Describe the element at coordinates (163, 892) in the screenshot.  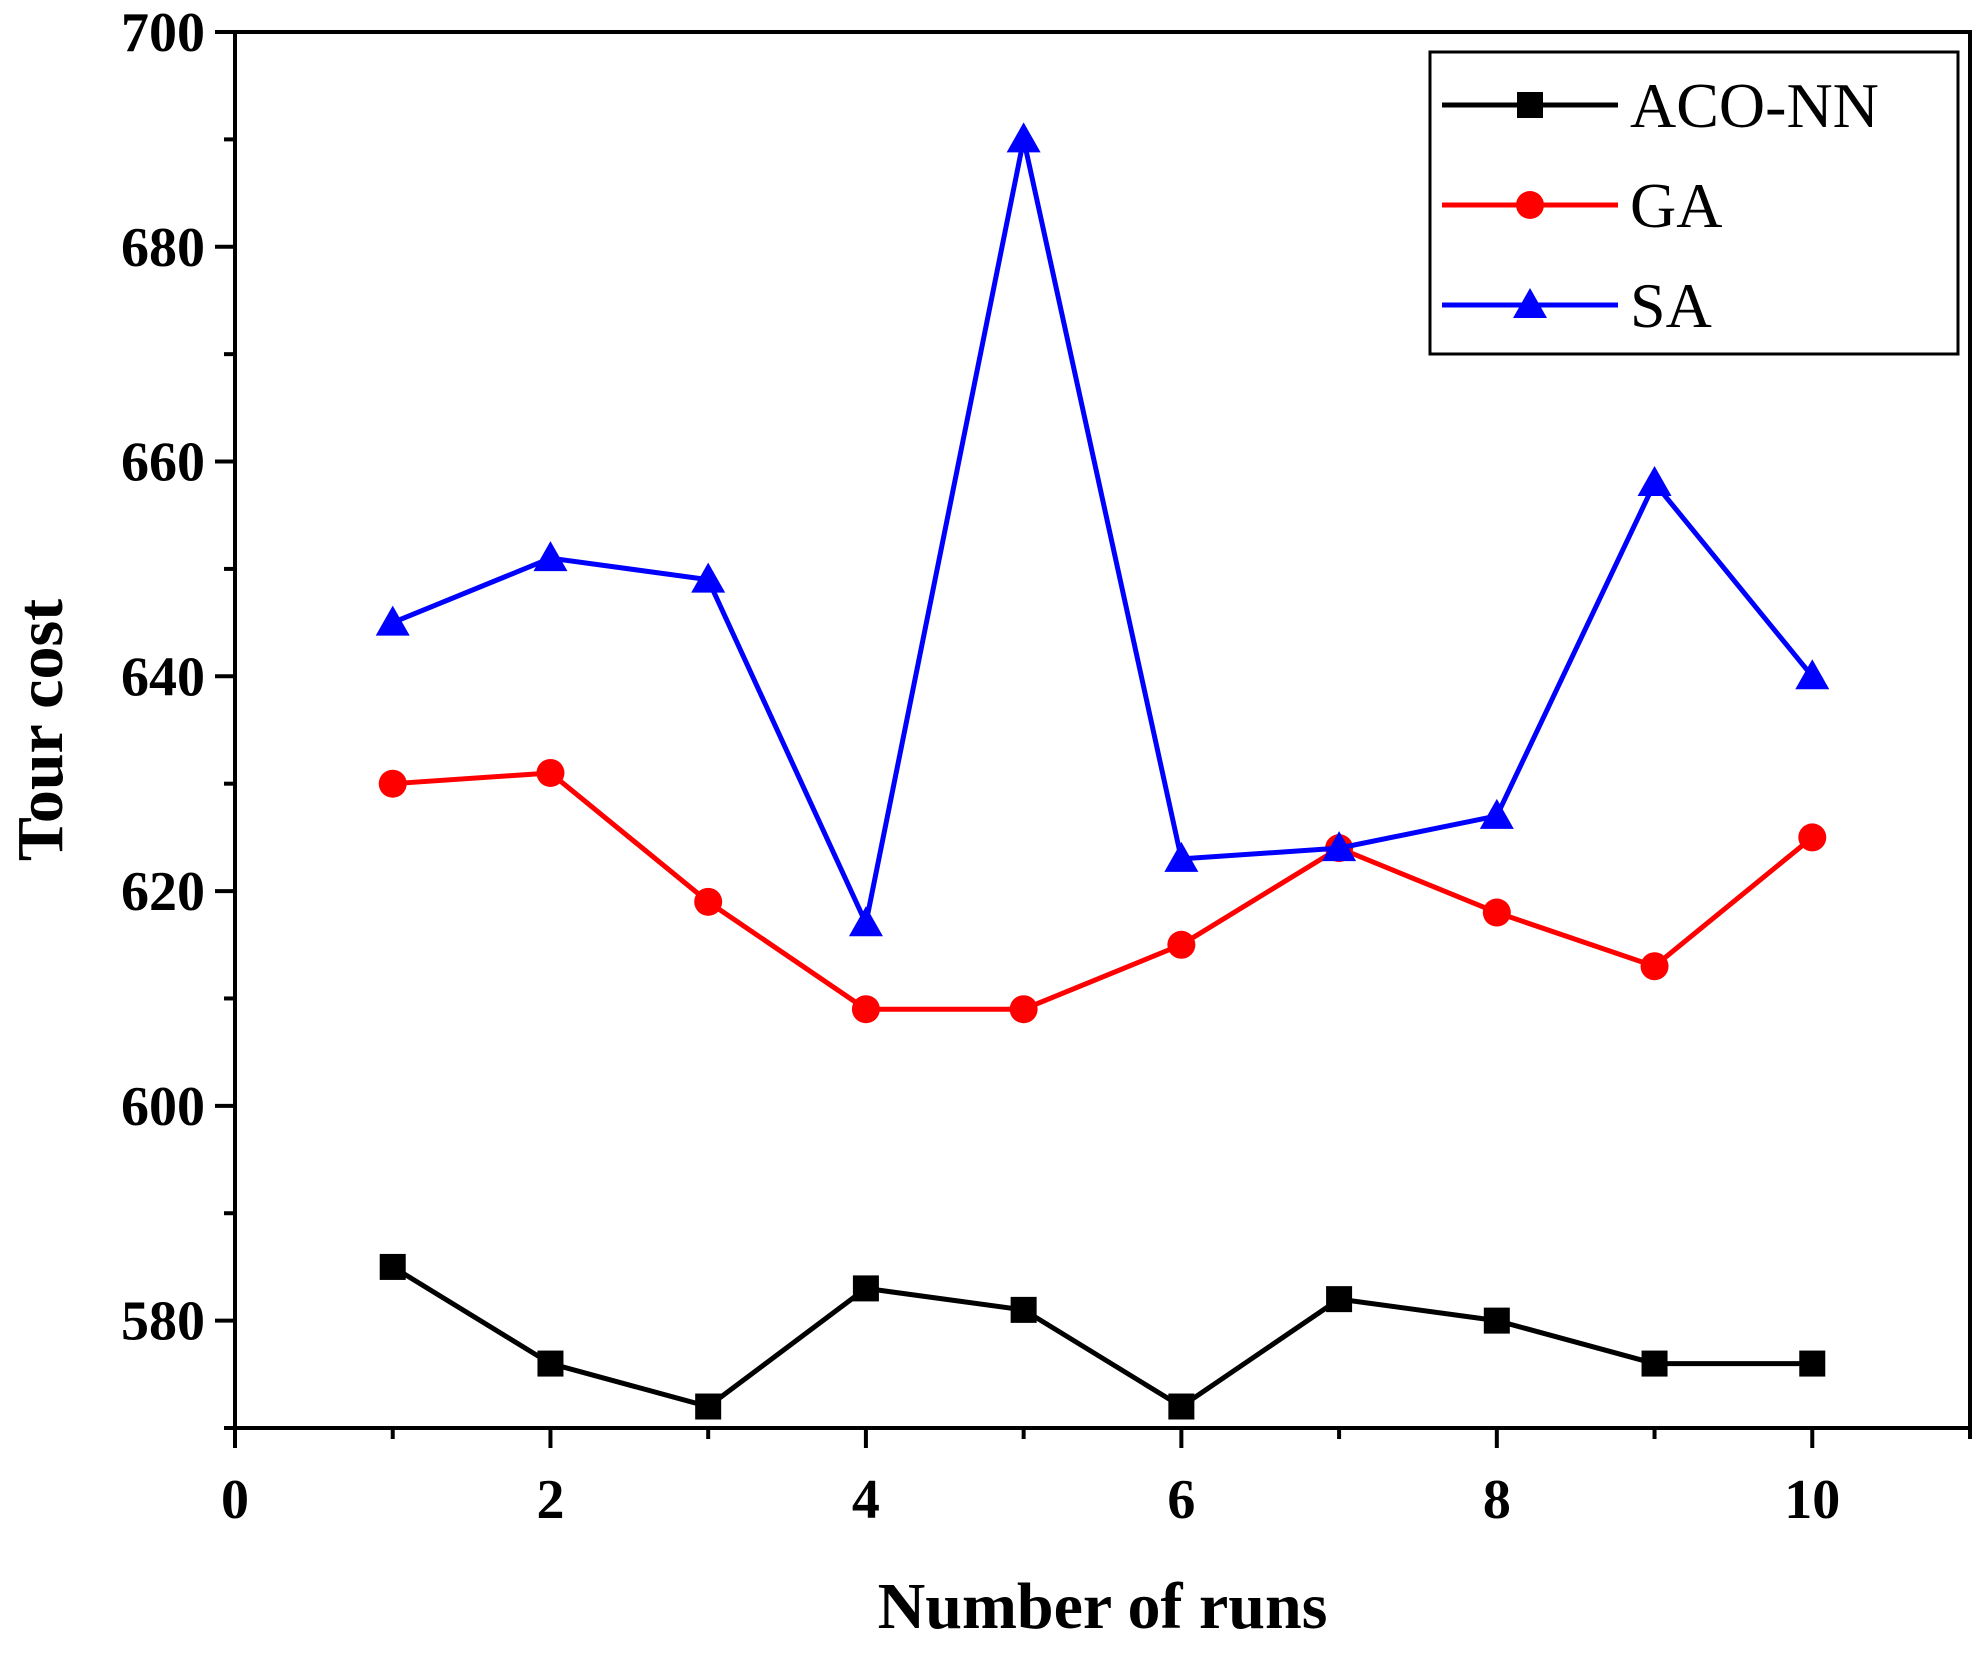
I see `y-tick-label: 620` at that location.